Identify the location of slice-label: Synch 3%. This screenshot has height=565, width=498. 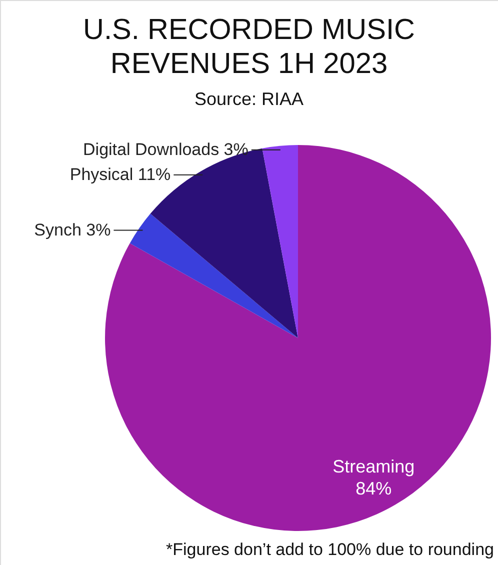
(72, 230).